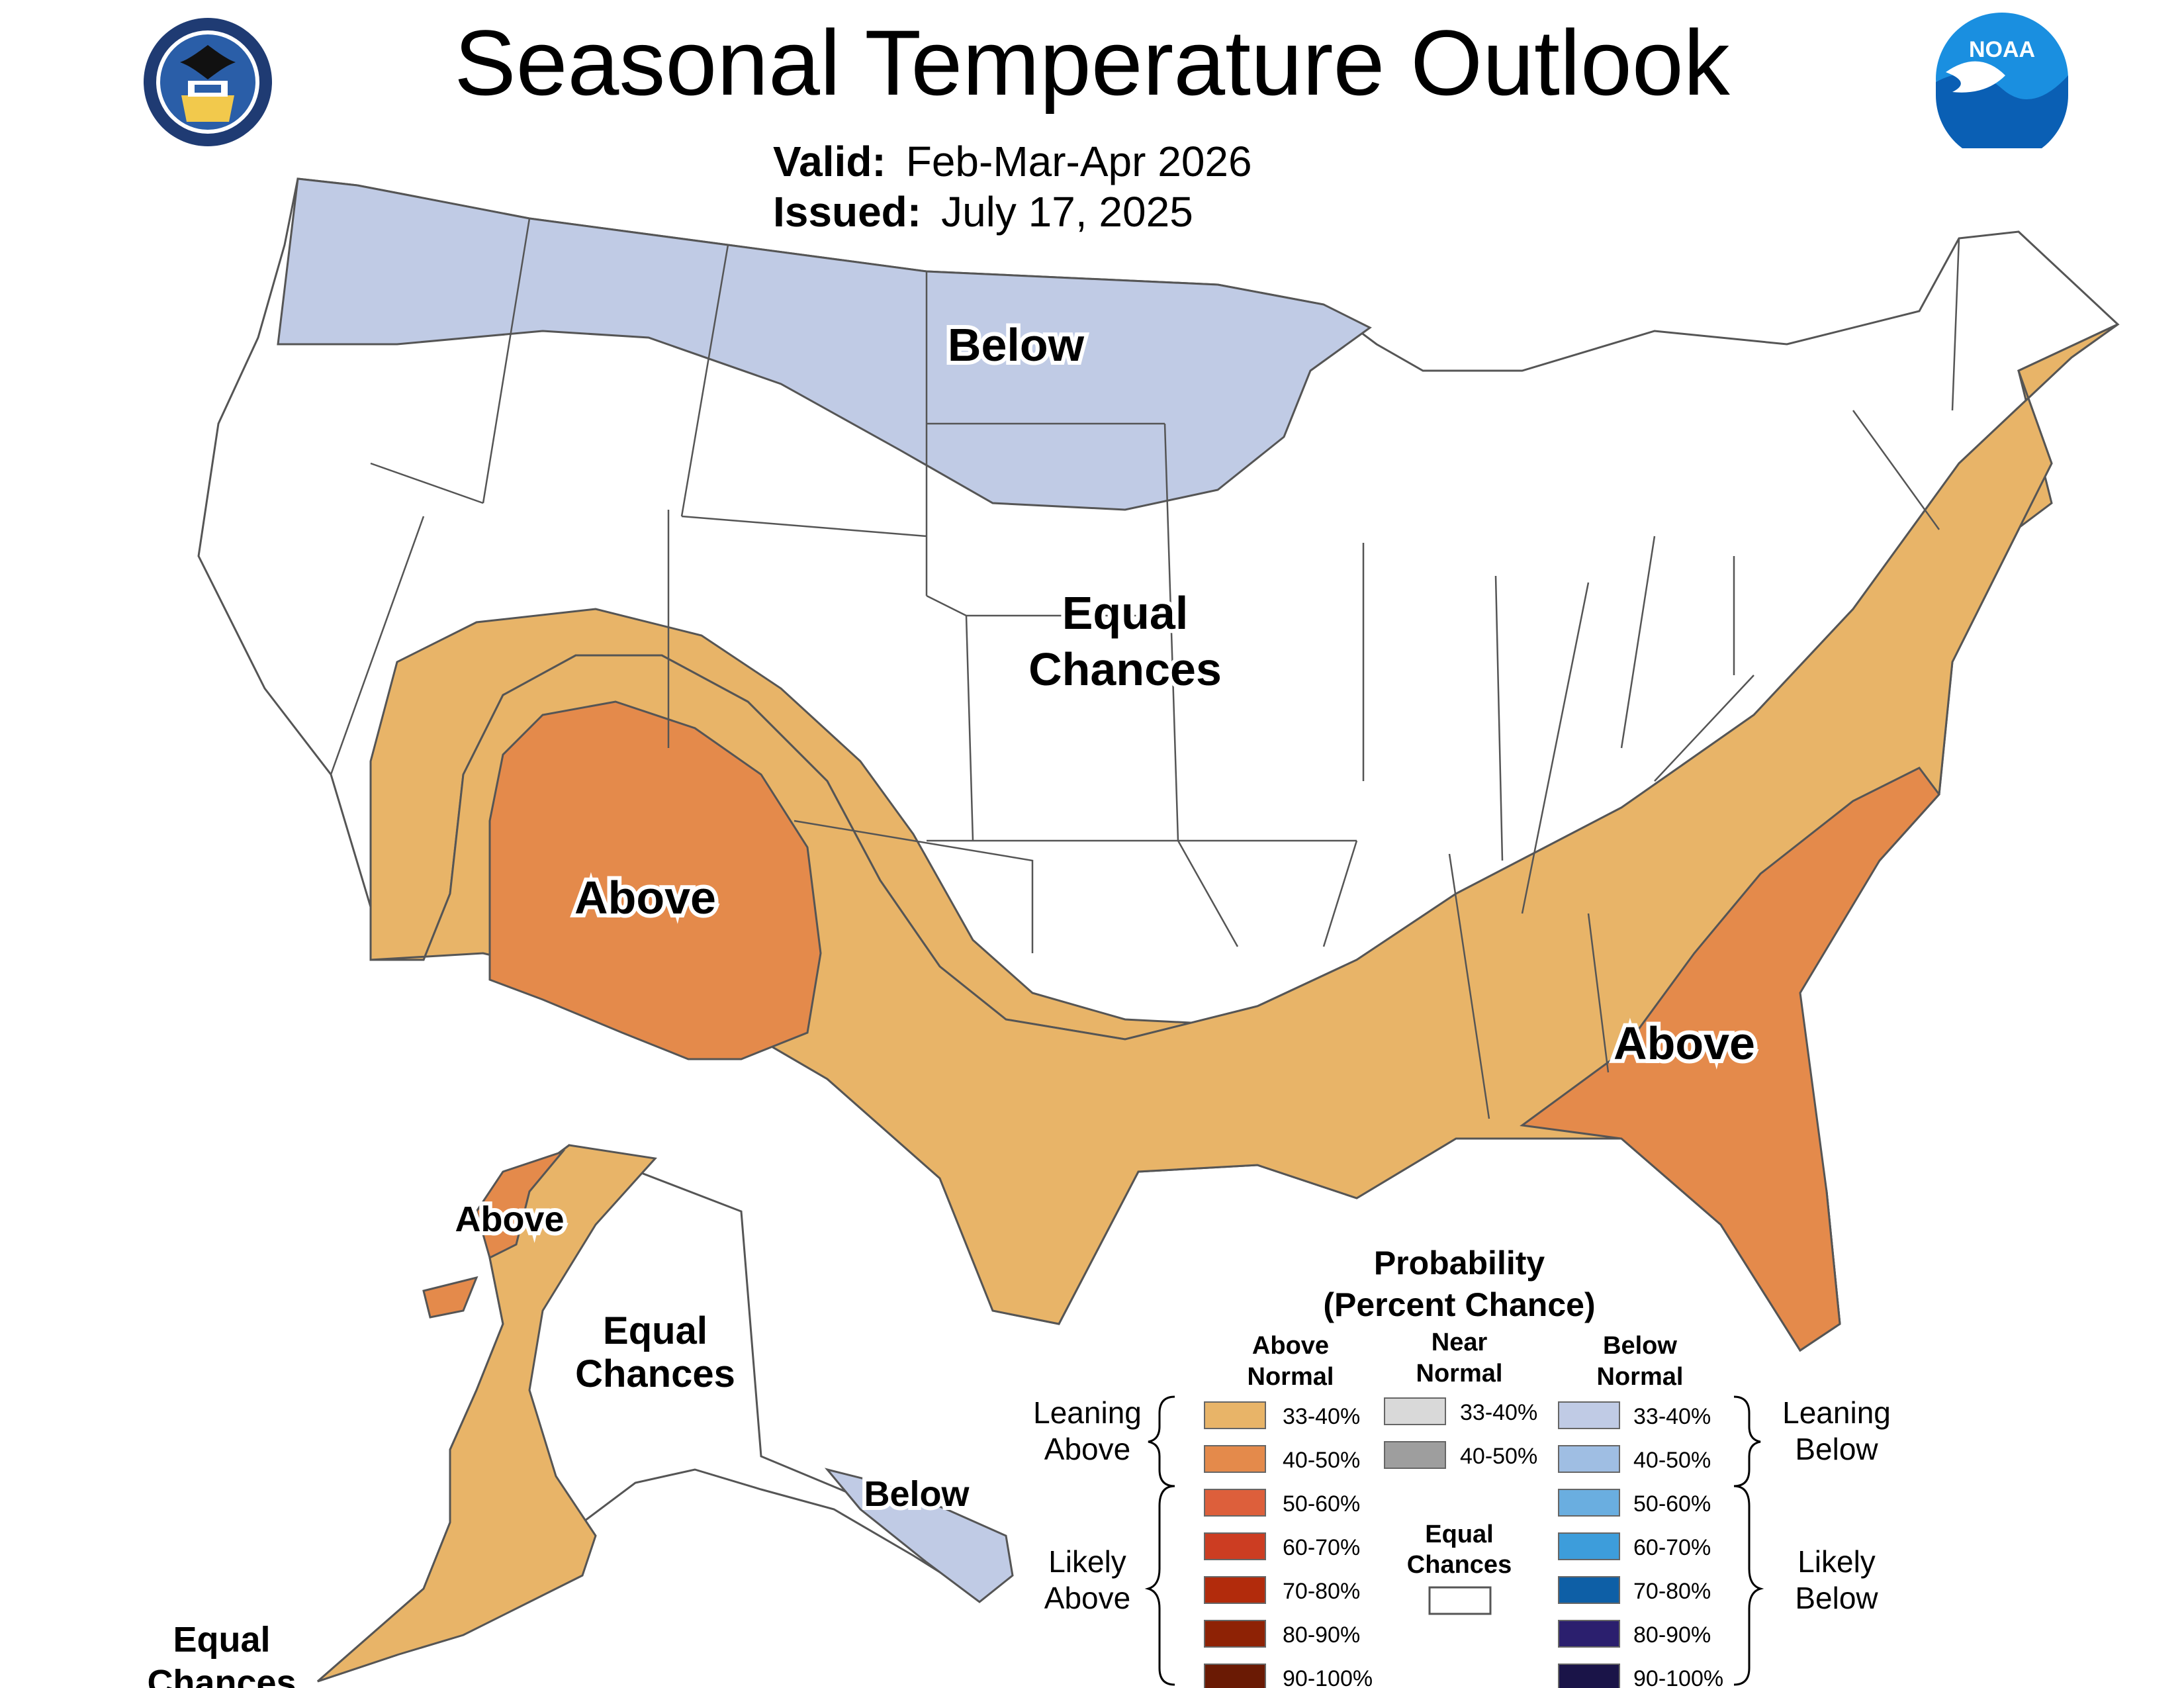 The width and height of the screenshot is (2184, 1688). Describe the element at coordinates (1321, 1460) in the screenshot. I see `legend-above-label: 40-50%` at that location.